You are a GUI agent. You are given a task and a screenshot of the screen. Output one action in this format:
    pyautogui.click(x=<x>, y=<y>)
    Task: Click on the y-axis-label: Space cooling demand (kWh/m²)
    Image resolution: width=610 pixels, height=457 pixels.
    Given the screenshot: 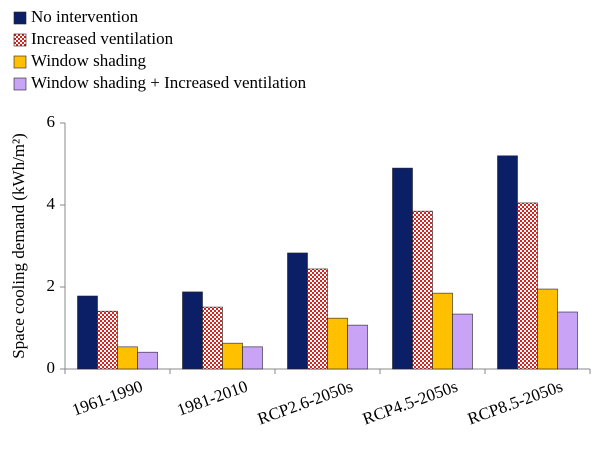 What is the action you would take?
    pyautogui.click(x=18, y=246)
    